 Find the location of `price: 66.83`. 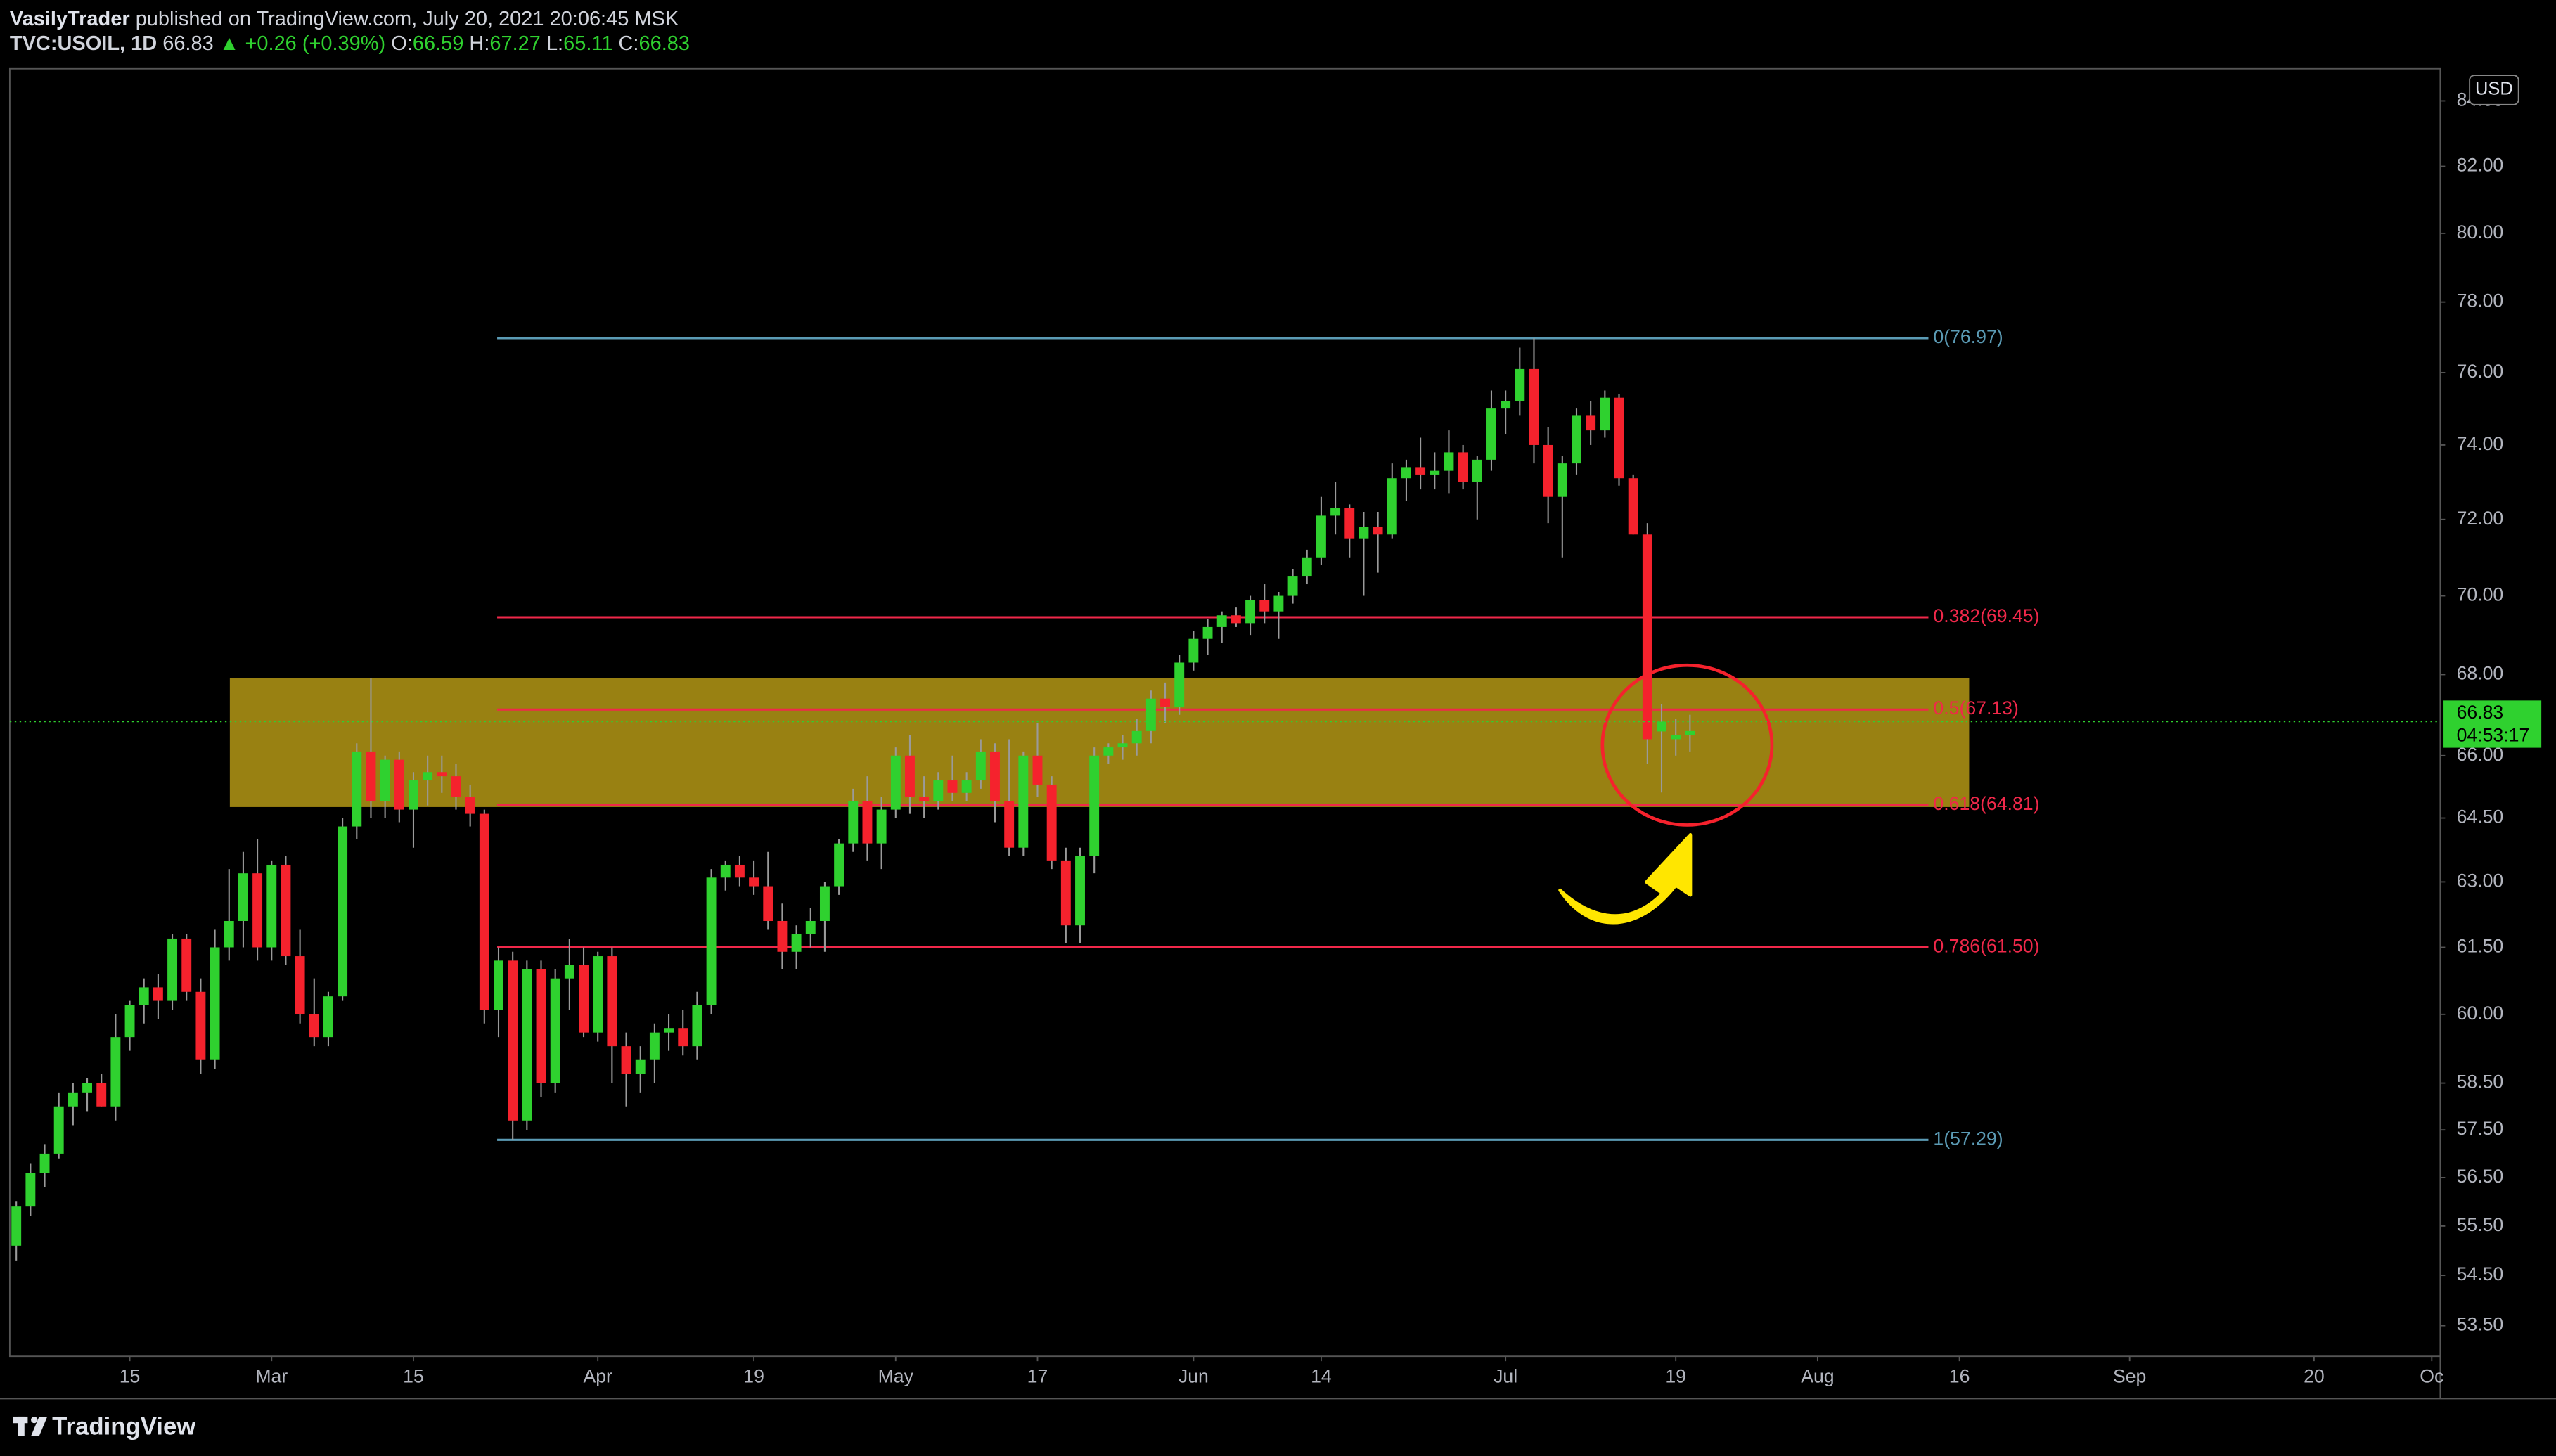

price: 66.83 is located at coordinates (187, 43).